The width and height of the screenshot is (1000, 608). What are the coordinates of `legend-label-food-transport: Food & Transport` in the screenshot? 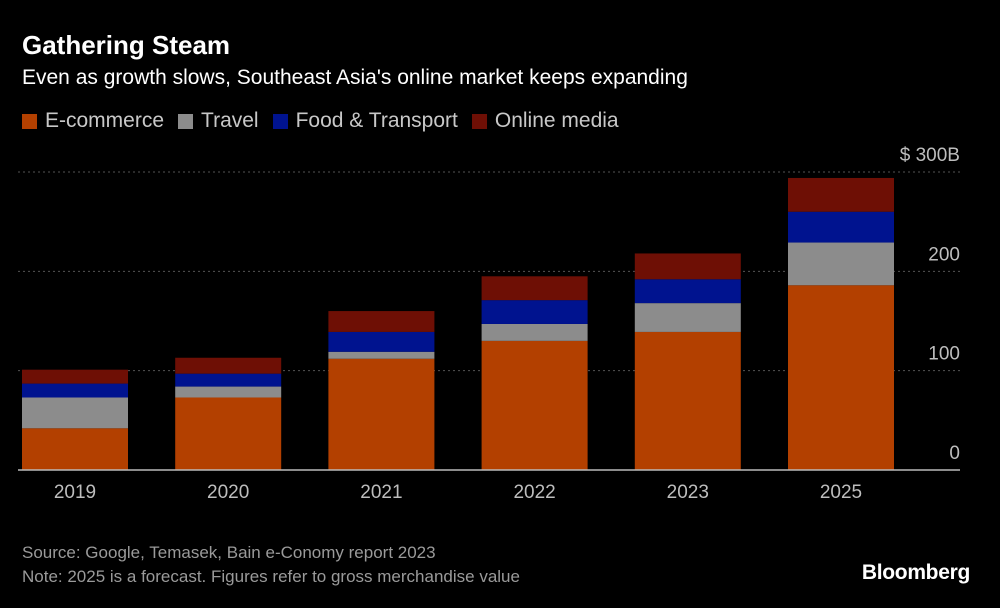 It's located at (376, 120).